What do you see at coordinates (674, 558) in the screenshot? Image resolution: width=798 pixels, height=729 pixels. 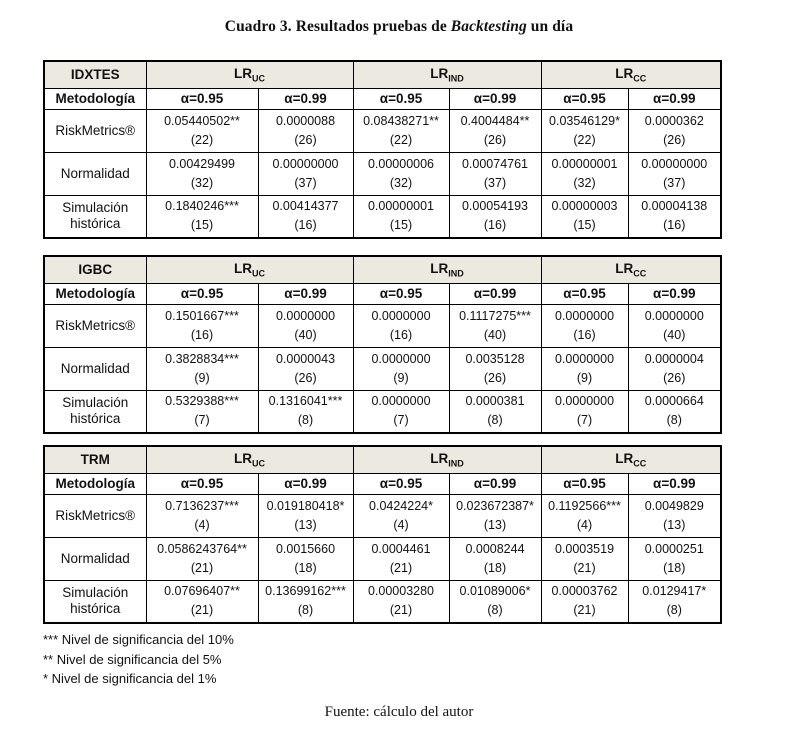 I see `stat-cell: 0.0000251 (18)` at bounding box center [674, 558].